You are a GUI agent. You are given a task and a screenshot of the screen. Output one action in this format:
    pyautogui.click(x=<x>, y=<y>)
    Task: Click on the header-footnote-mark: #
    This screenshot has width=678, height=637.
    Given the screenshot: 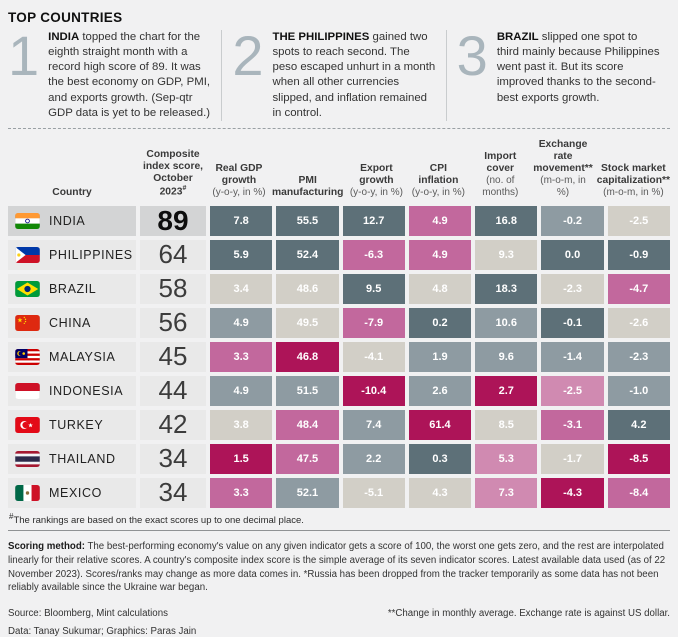 What is the action you would take?
    pyautogui.click(x=184, y=189)
    